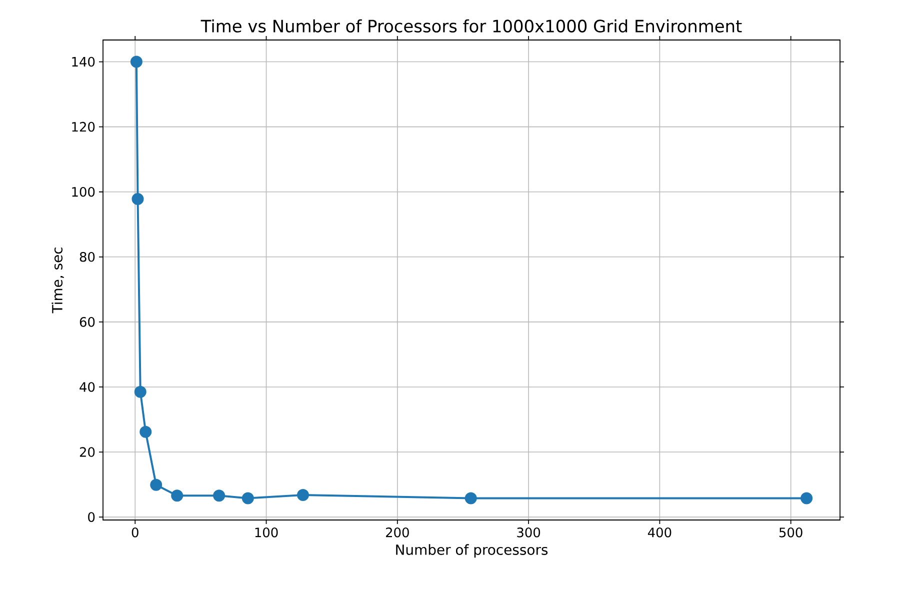  What do you see at coordinates (472, 551) in the screenshot?
I see `x-axis-title: Number of processors` at bounding box center [472, 551].